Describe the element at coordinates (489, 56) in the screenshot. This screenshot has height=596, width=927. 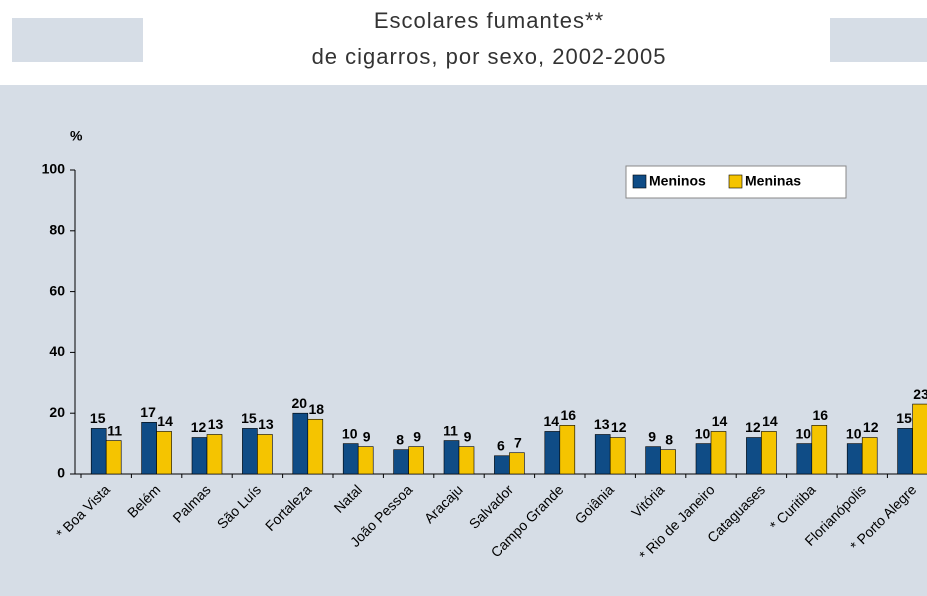
I see `chart-subtitle: de cigarros, por sexo, 2002-2005` at that location.